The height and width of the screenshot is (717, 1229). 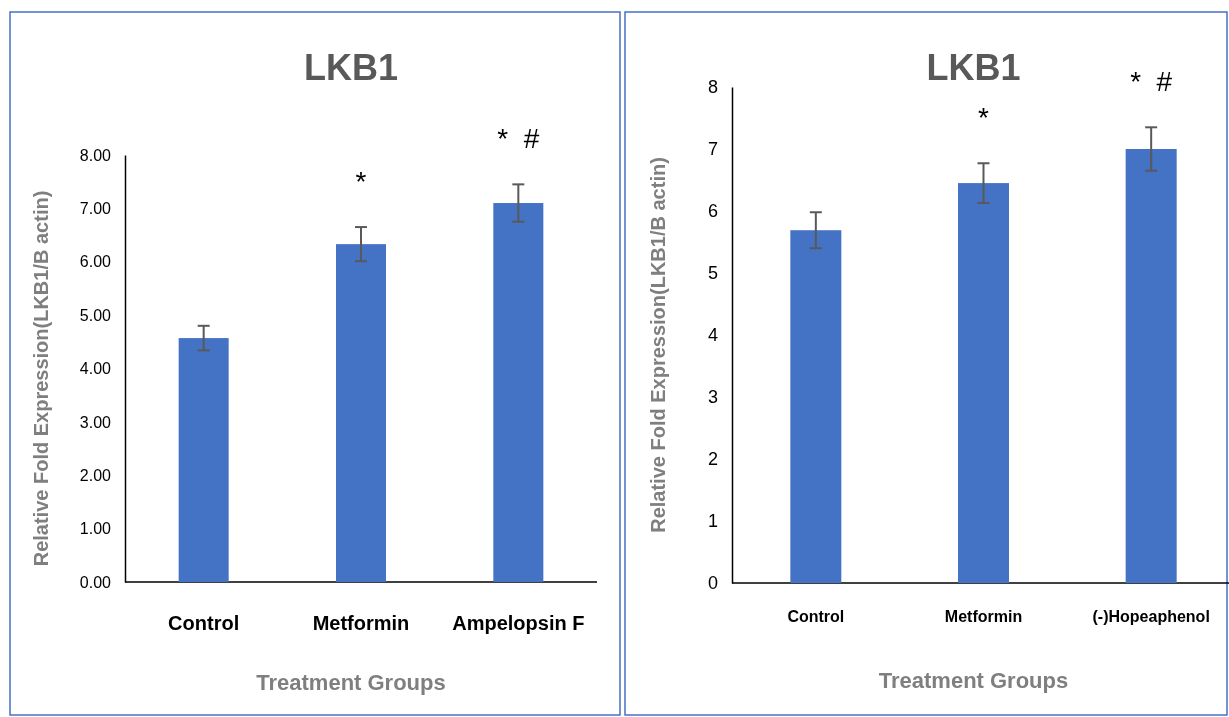 I want to click on y-tick-label: 2.00, so click(x=95, y=475).